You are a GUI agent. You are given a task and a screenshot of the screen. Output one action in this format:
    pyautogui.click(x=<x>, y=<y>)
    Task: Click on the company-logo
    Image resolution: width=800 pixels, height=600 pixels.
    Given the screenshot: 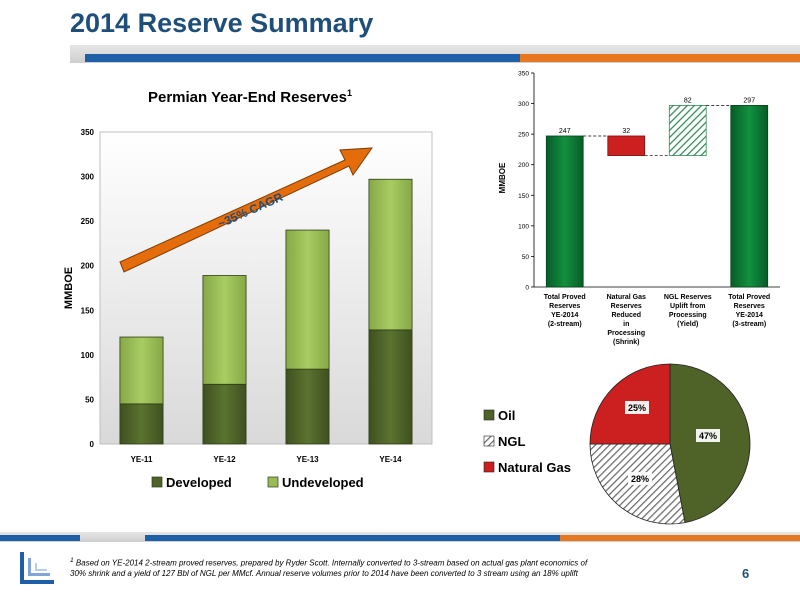 What is the action you would take?
    pyautogui.click(x=37, y=568)
    